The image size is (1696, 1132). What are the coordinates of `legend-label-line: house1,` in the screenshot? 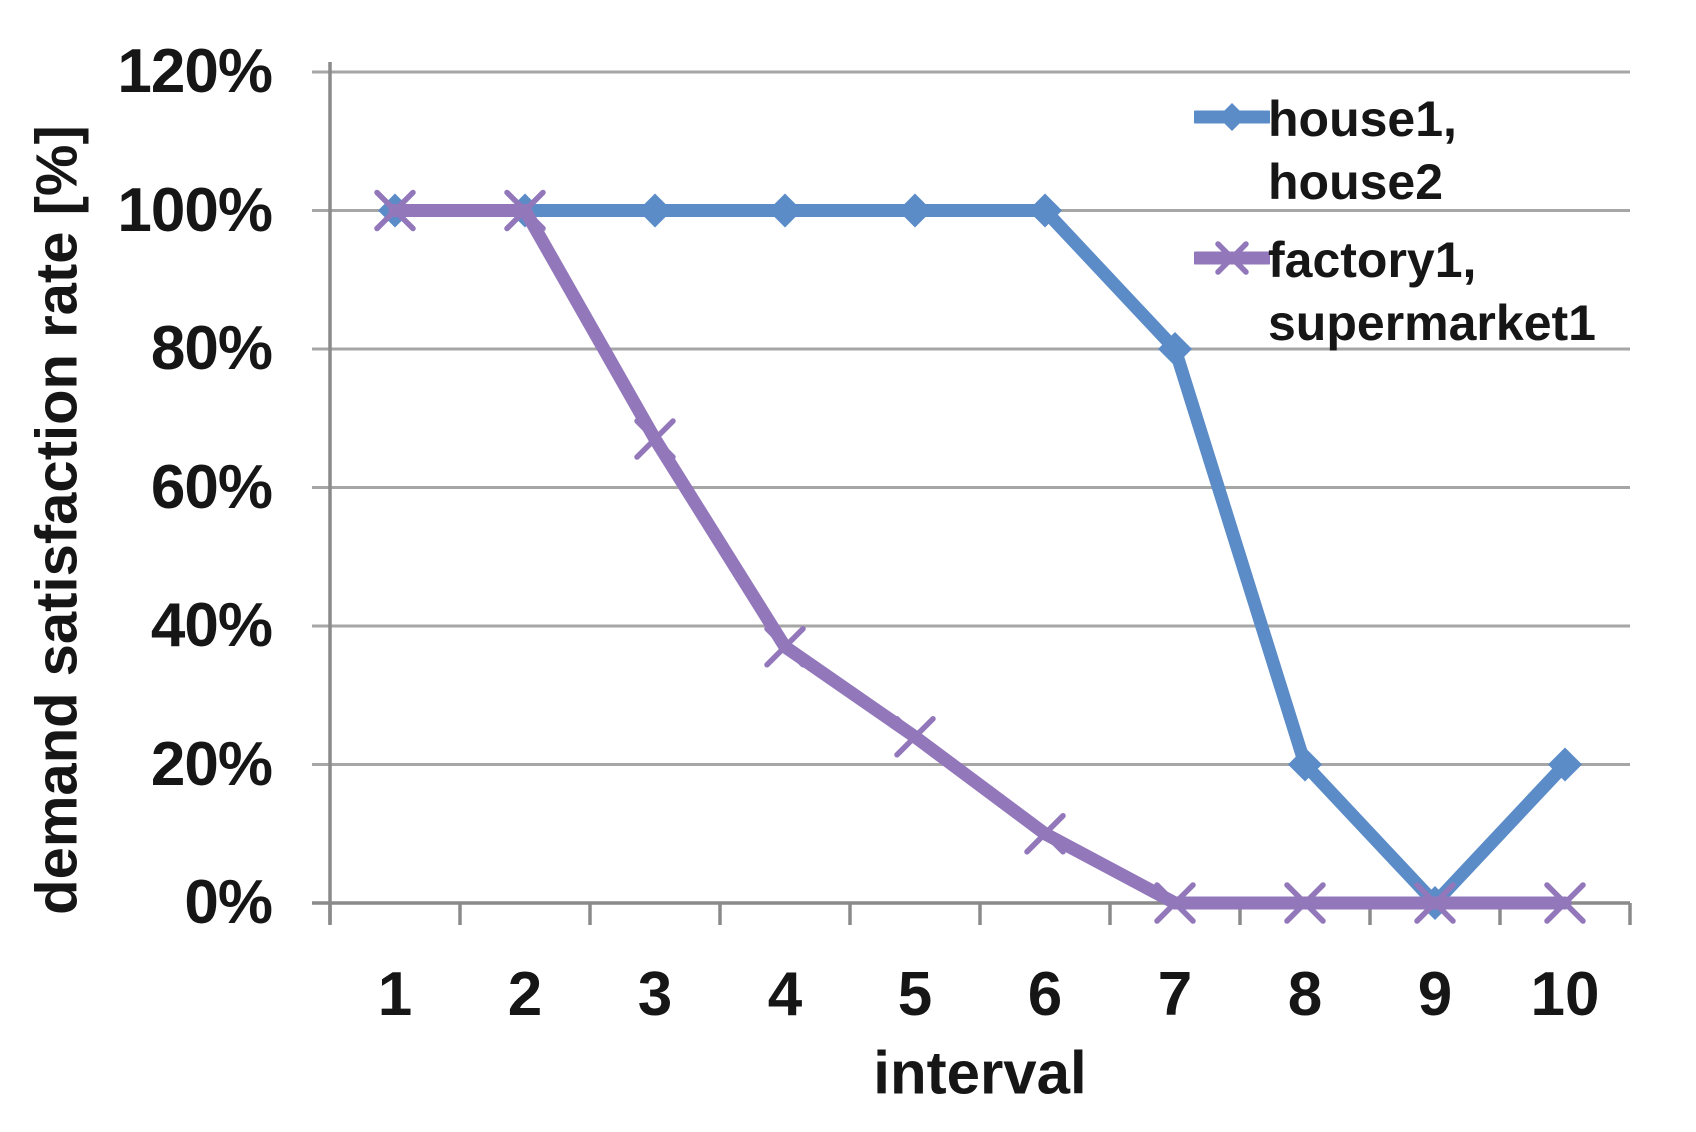 It's located at (1362, 119).